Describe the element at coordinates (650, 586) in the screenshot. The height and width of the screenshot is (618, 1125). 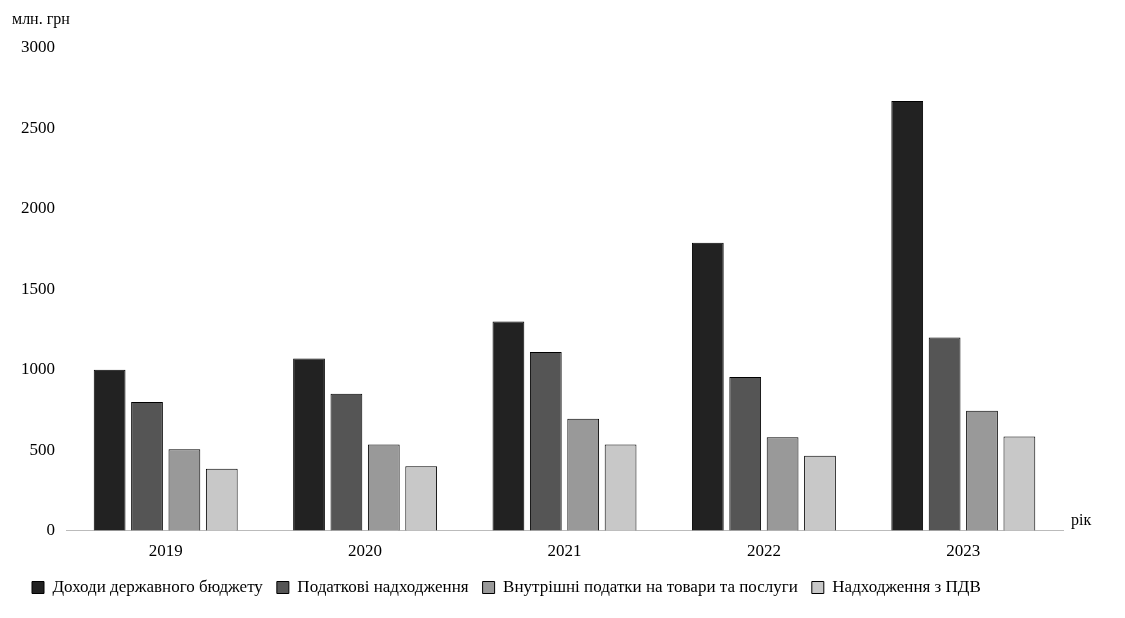
I see `legend-label: Внутрішні податки на товари та послуги` at that location.